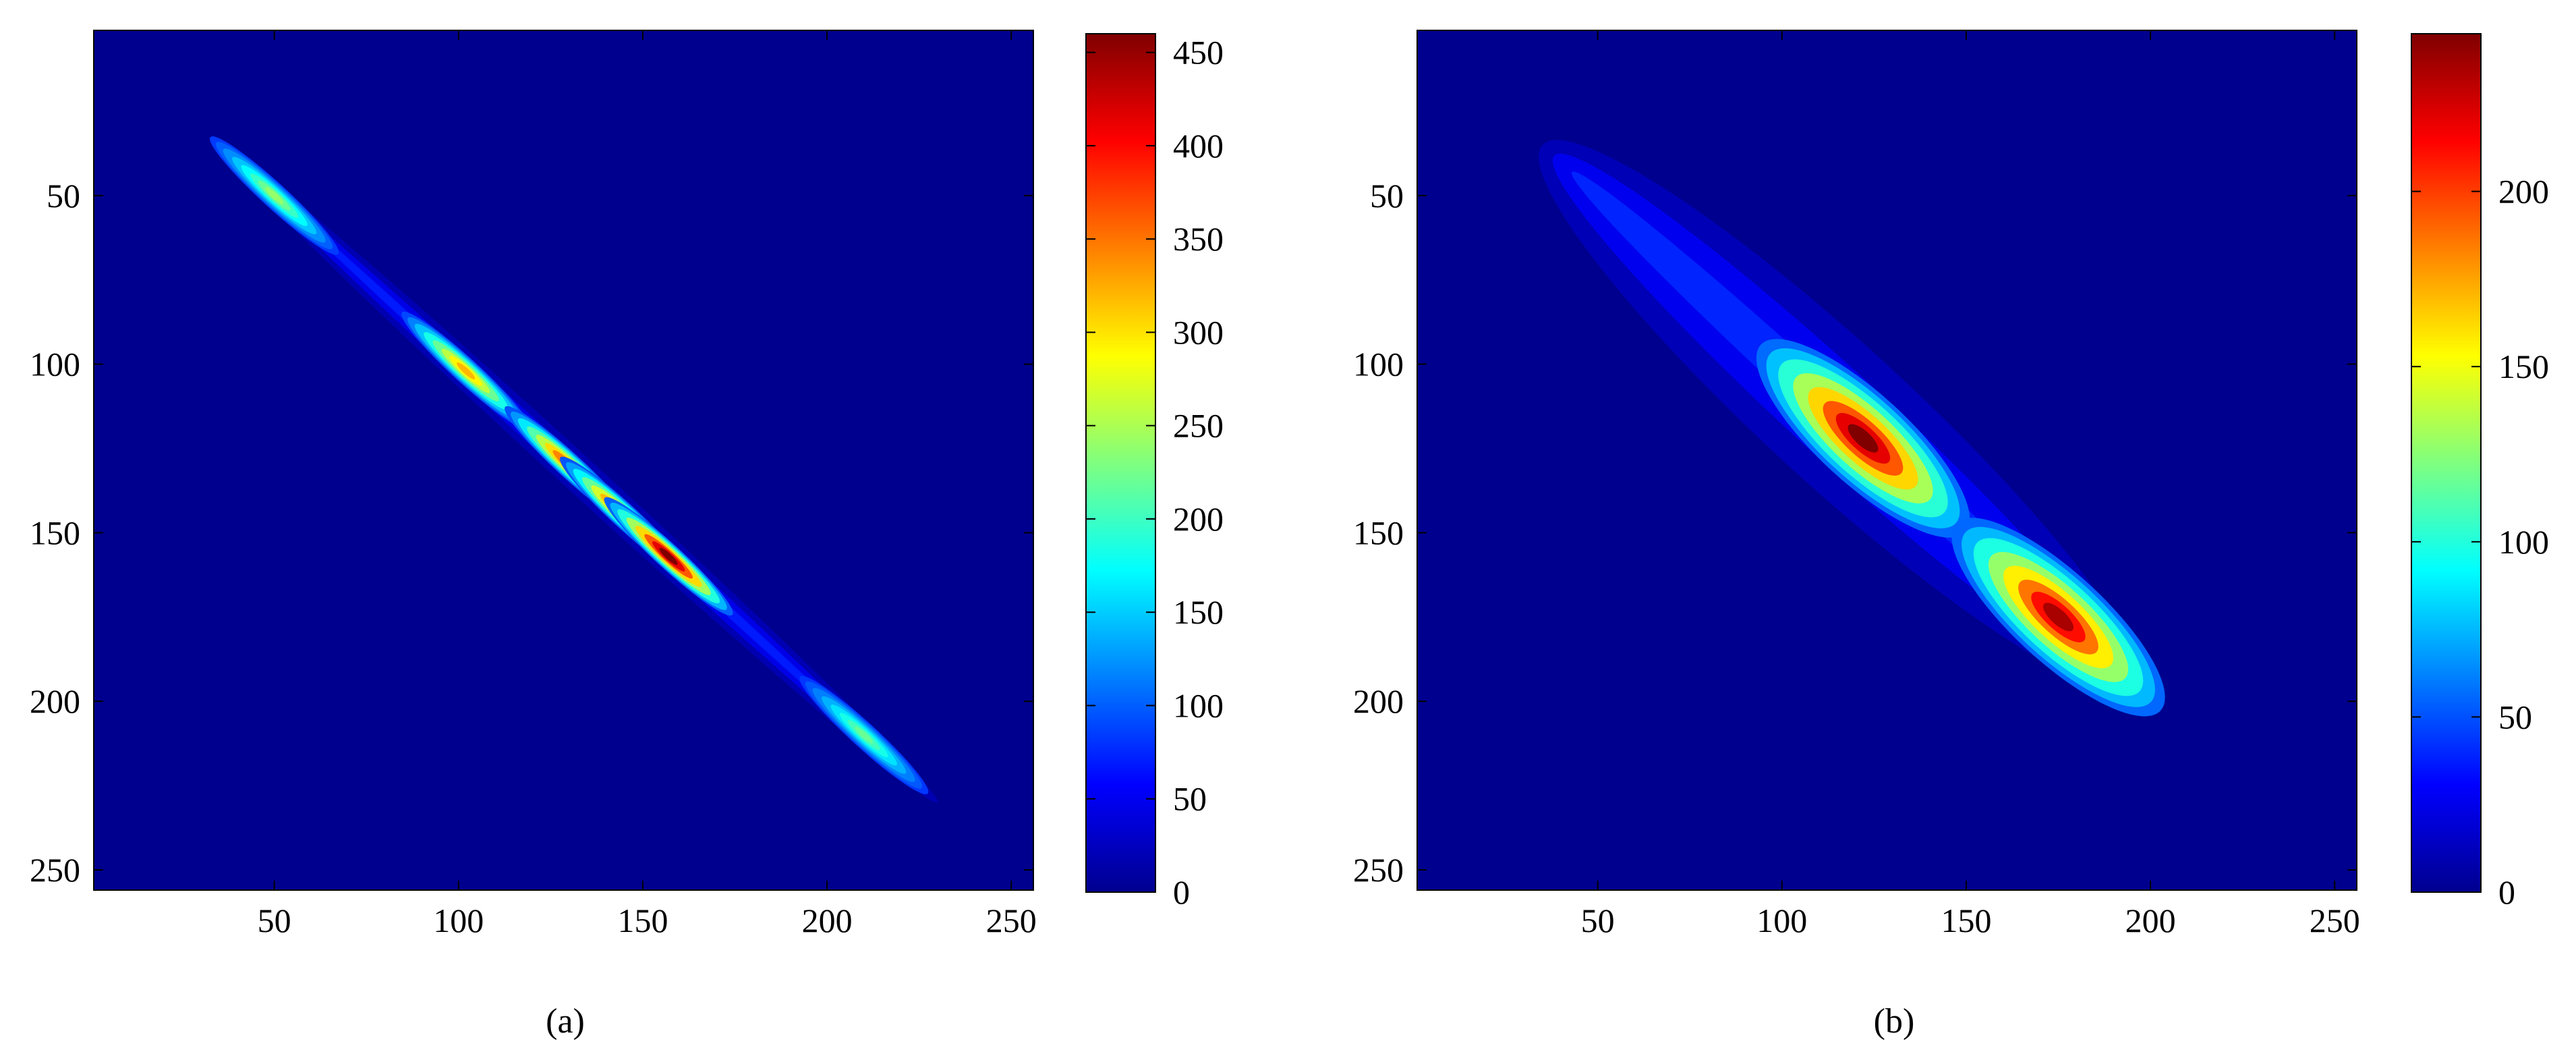 This screenshot has width=2576, height=1046. Describe the element at coordinates (55, 364) in the screenshot. I see `y-tick-label-a: 100` at that location.